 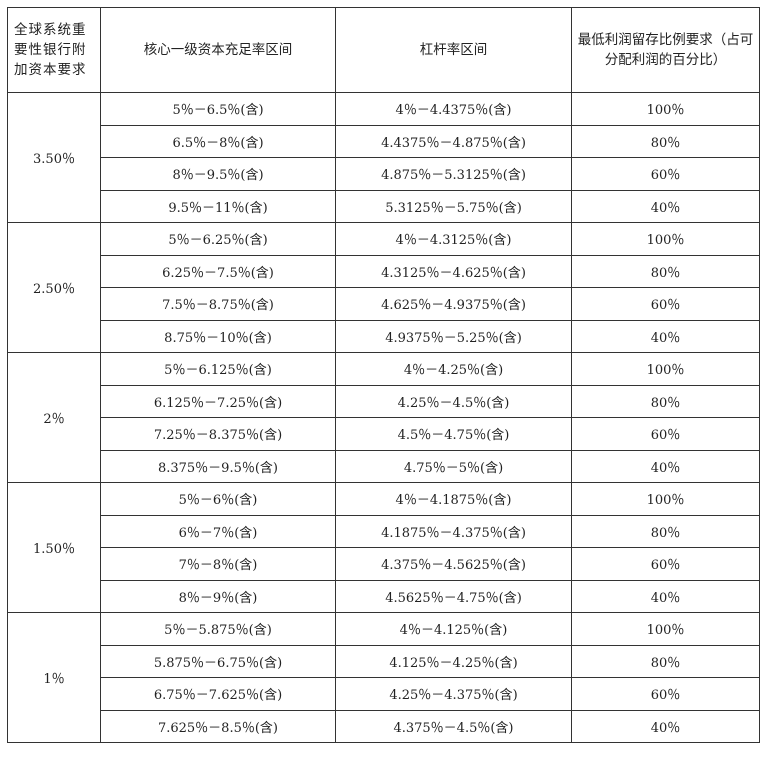 I want to click on table-row: 6.25％－7.5％(含) 4.3125％－4.625％(含) 80％, so click(x=384, y=271).